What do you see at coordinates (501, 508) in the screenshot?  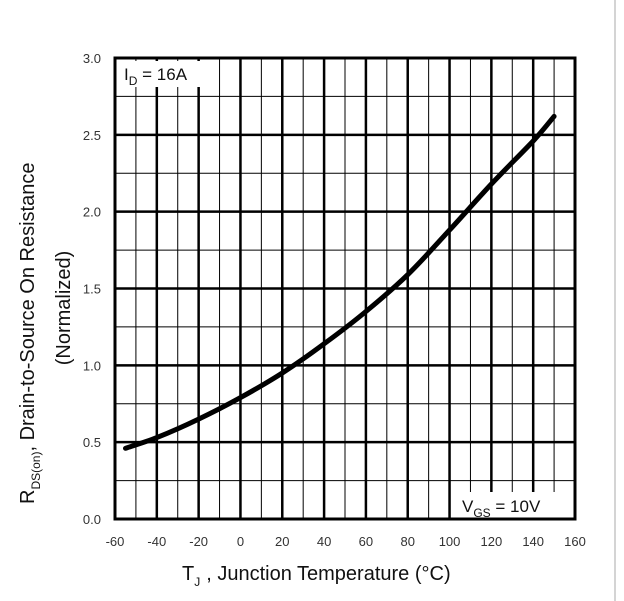 I see `vgs-annotation: VGS = 10V` at bounding box center [501, 508].